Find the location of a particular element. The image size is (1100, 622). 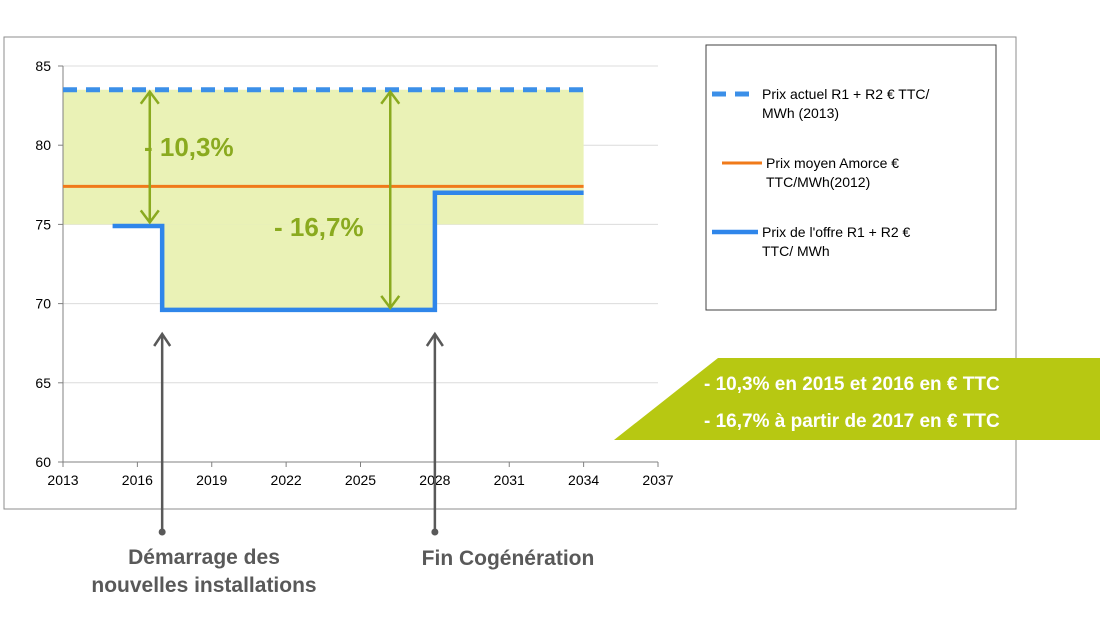

y-tick-label-80: 80 is located at coordinates (43, 145).